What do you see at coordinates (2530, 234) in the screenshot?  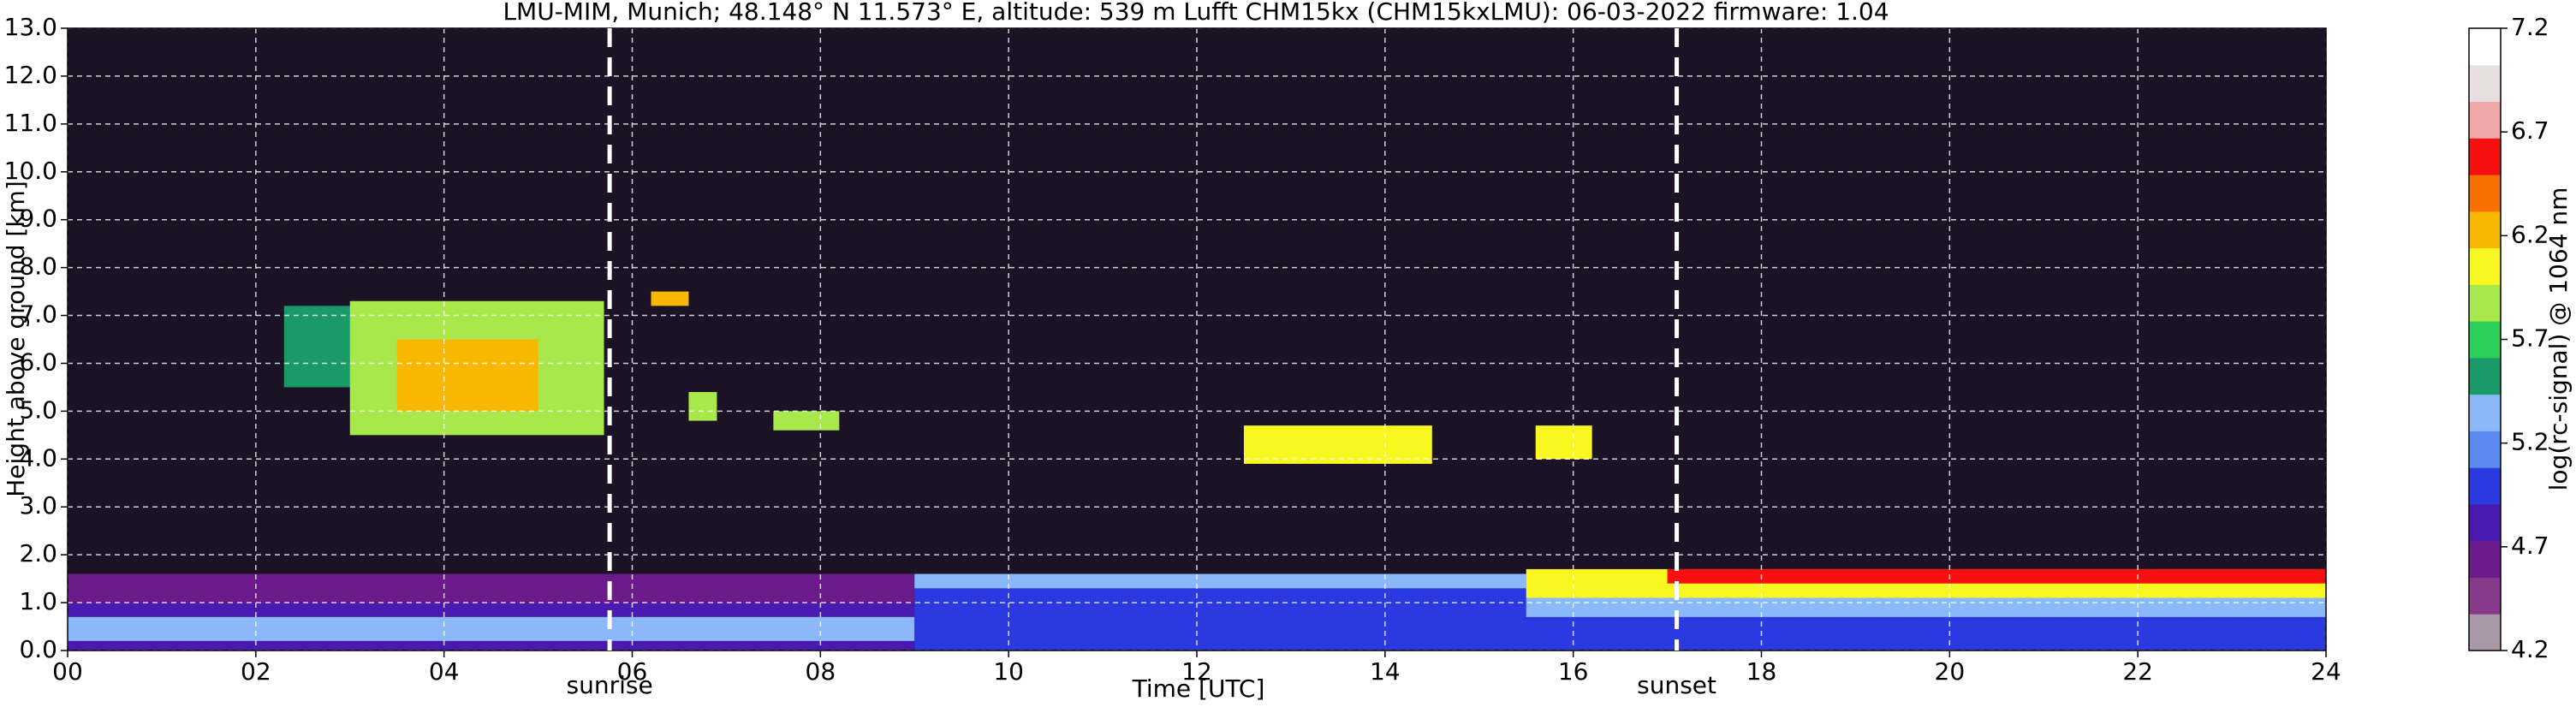 I see `colorbar-tick-label: 6.2` at bounding box center [2530, 234].